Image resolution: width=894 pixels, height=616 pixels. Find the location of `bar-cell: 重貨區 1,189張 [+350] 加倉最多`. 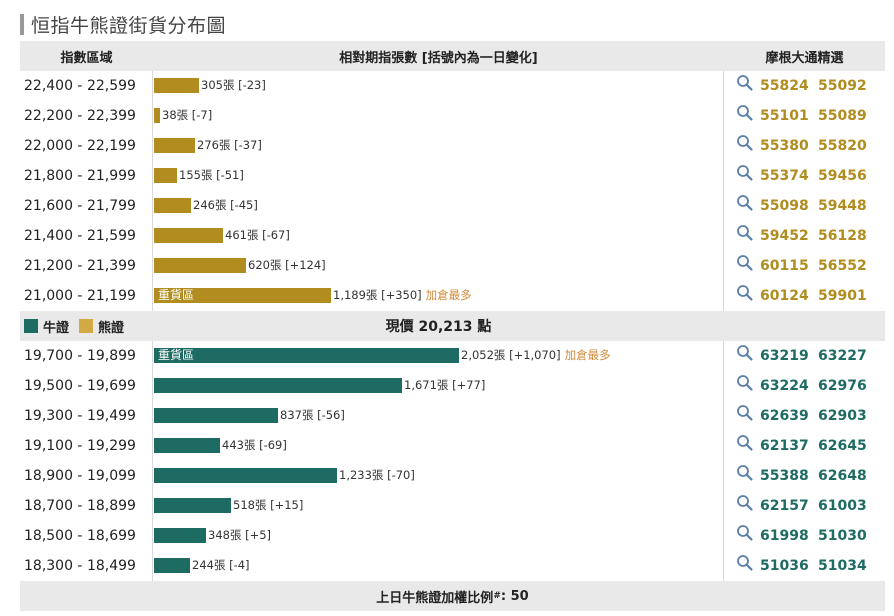

bar-cell: 重貨區 1,189張 [+350] 加倉最多 is located at coordinates (438, 296).